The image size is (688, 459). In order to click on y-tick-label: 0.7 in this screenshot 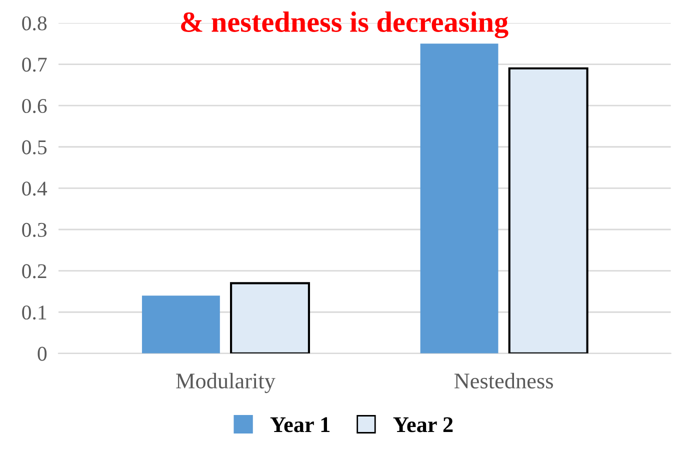, I will do `click(34, 65)`.